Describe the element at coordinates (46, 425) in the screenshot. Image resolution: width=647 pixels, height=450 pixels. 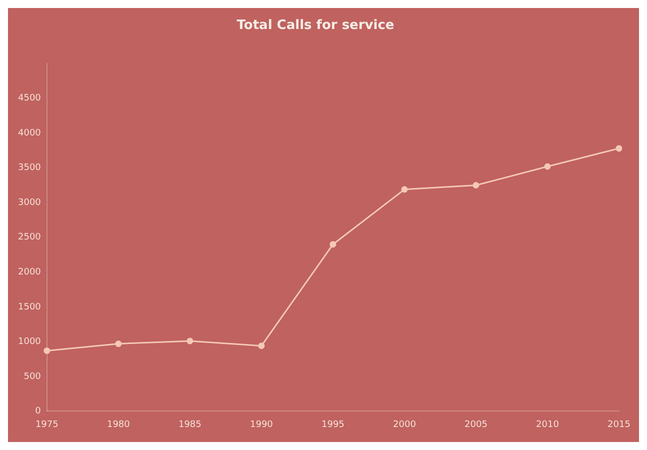
I see `x-tick-label: 1975` at that location.